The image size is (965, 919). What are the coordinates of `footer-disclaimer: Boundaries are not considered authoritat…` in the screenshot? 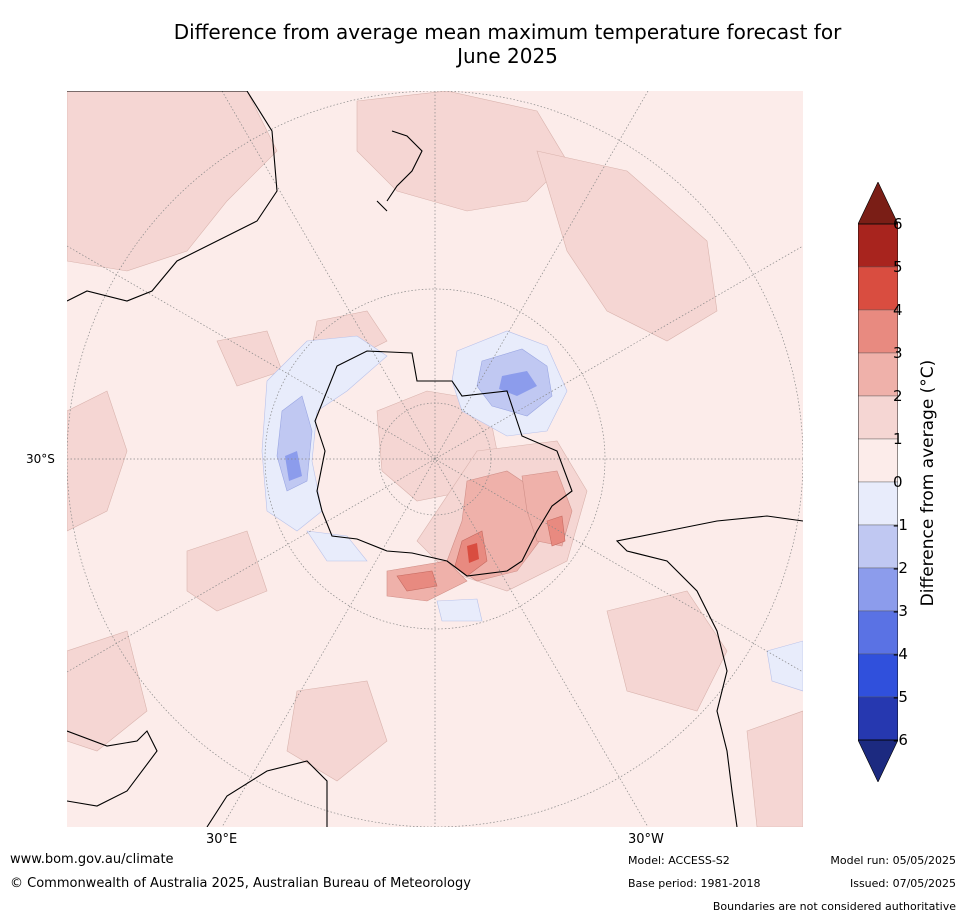 It's located at (834, 906).